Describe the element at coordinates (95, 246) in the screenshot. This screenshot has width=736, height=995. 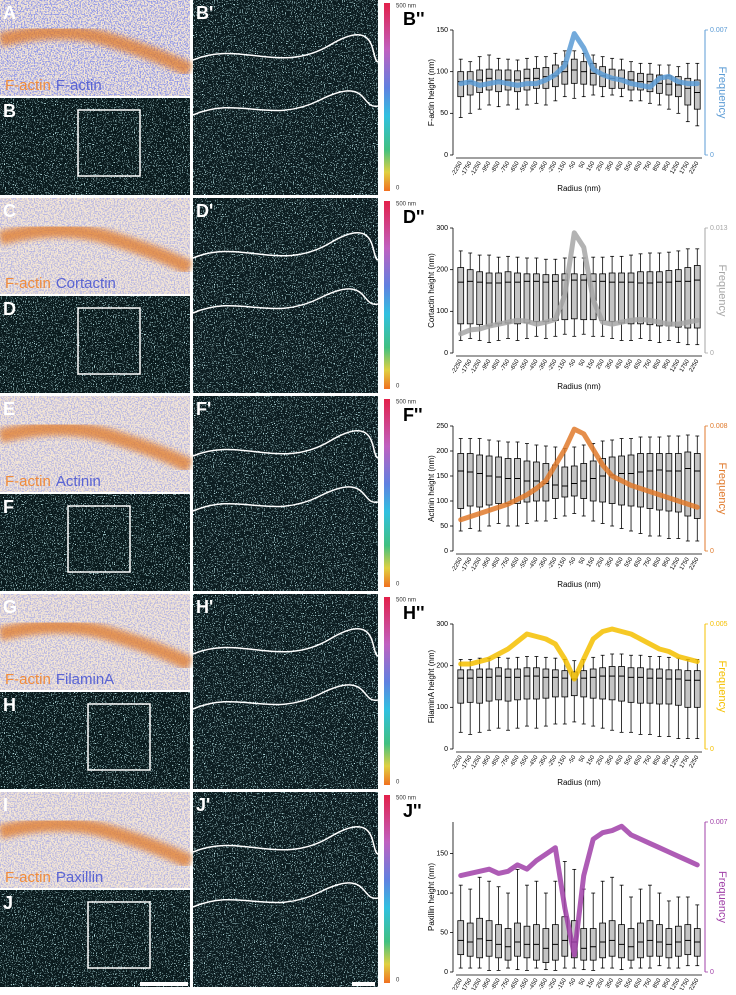
I see `stain-texture` at that location.